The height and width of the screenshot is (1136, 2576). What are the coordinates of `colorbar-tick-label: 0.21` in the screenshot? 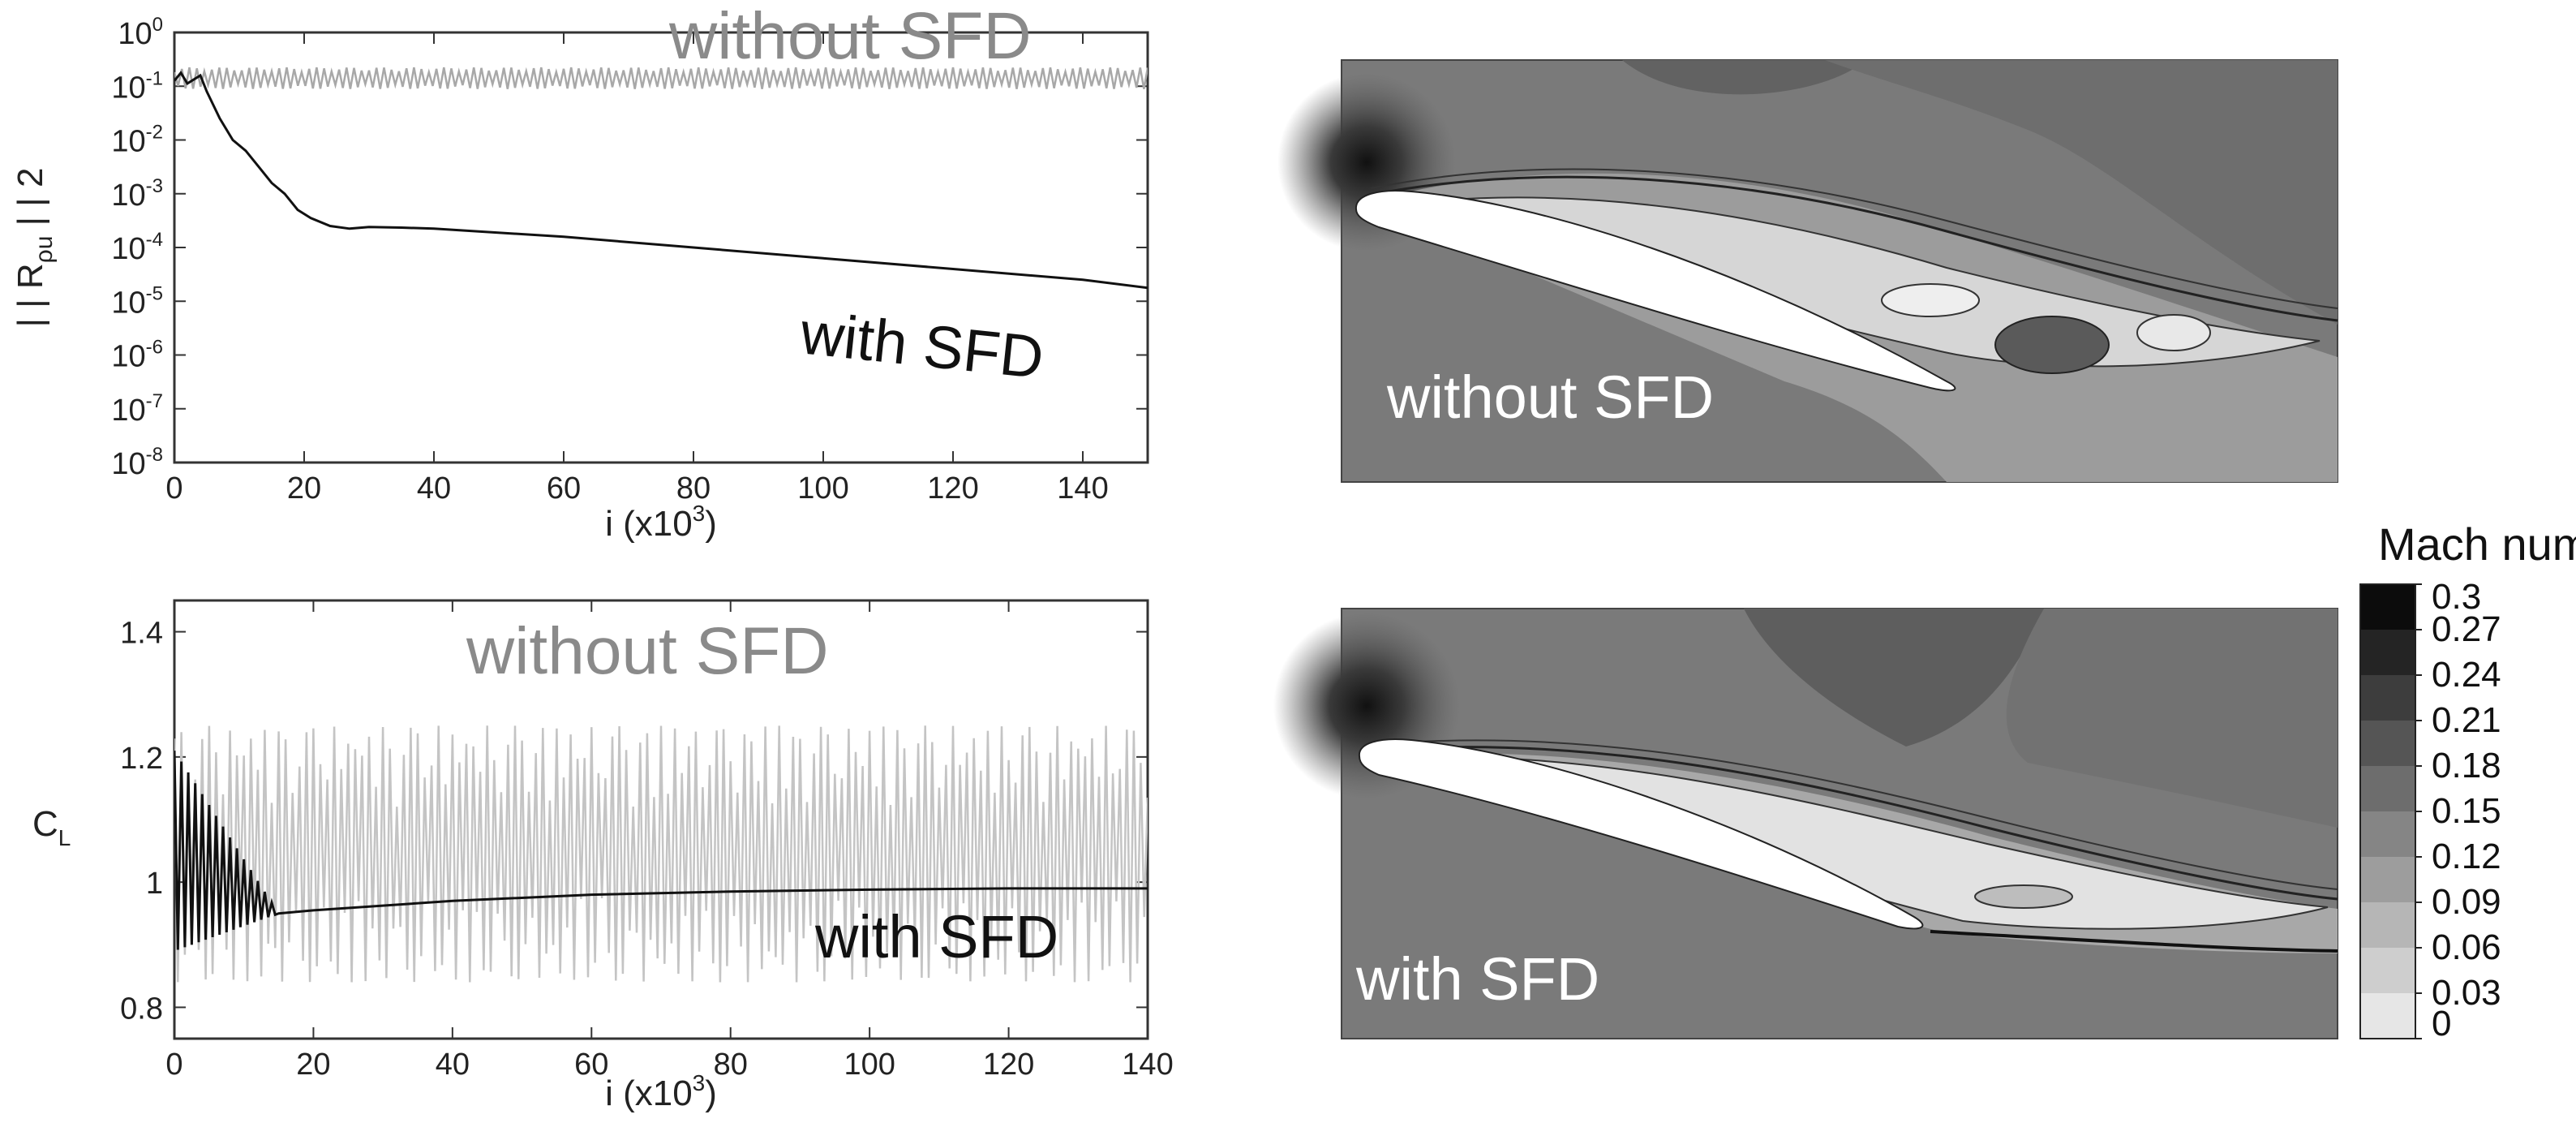 It's located at (2466, 720).